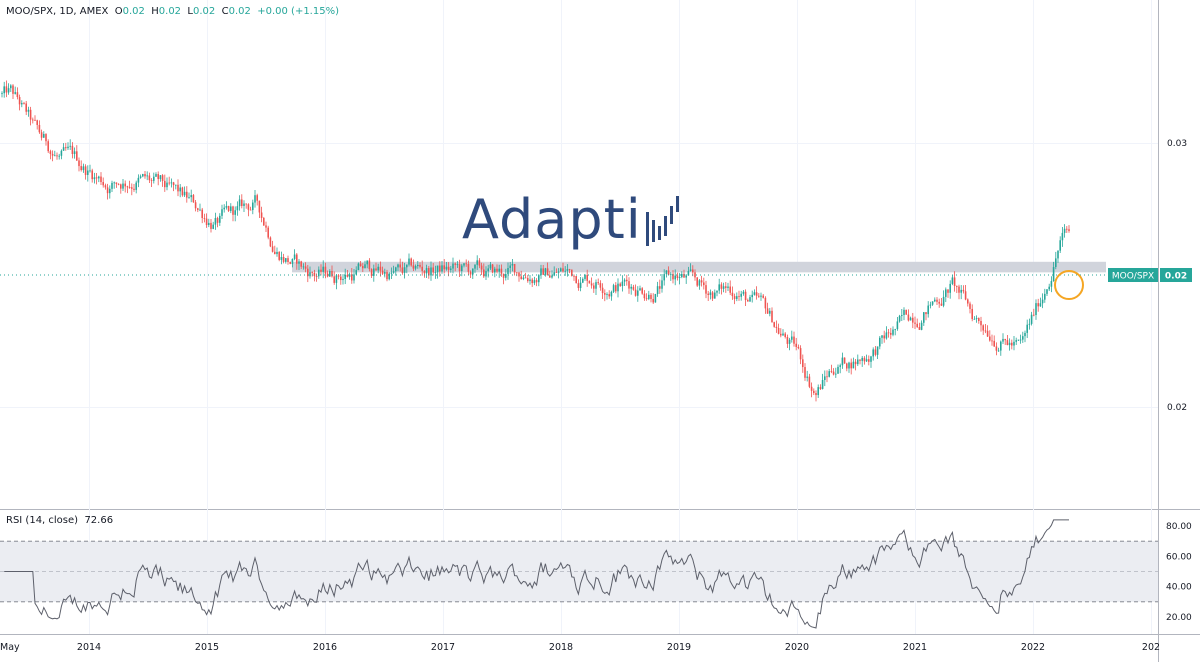 This screenshot has width=1200, height=662. Describe the element at coordinates (59, 520) in the screenshot. I see `rsi-header: RSI (14, close) 72.66` at that location.